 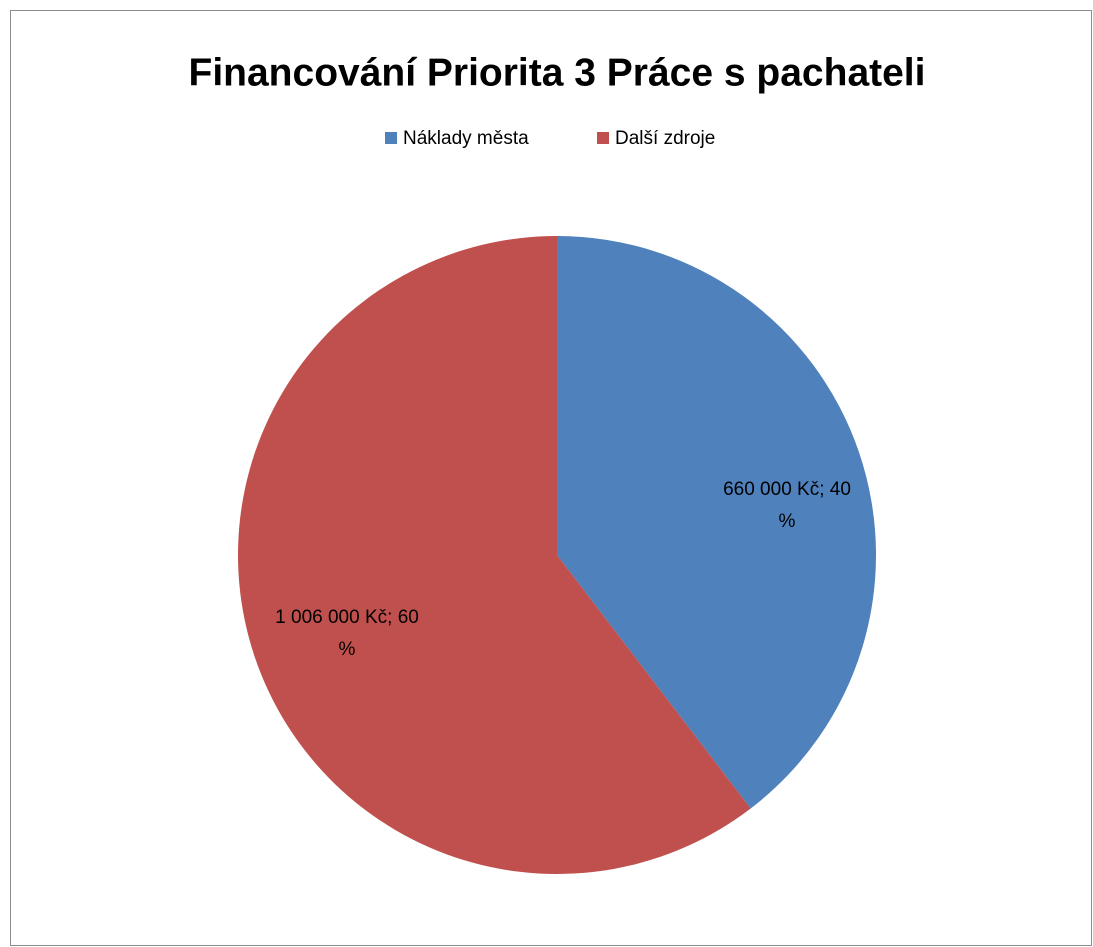 I want to click on legend-label: Další zdroje, so click(x=665, y=138).